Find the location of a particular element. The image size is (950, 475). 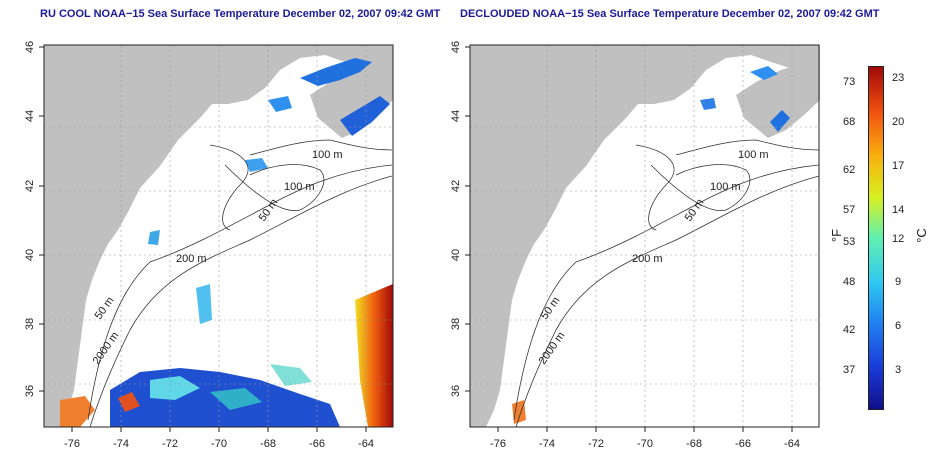

c-tick: 20 is located at coordinates (898, 122).